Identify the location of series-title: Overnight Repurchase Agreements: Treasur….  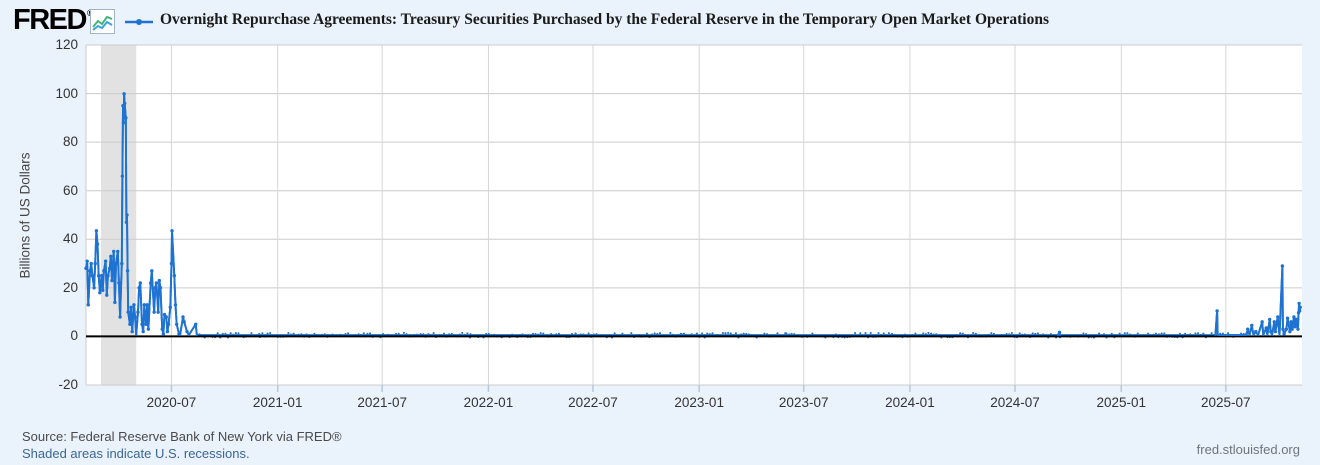
(605, 19).